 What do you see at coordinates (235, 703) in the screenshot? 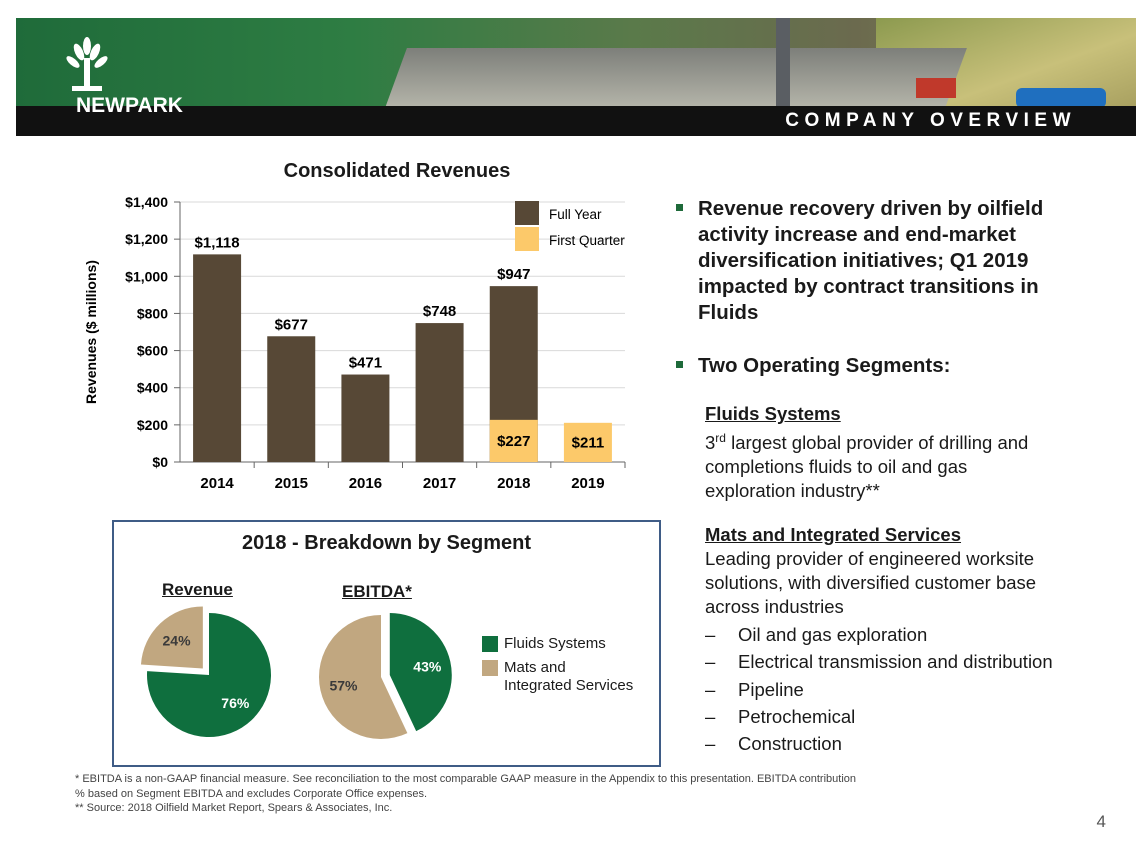
I see `pie-slice-label: 76%` at bounding box center [235, 703].